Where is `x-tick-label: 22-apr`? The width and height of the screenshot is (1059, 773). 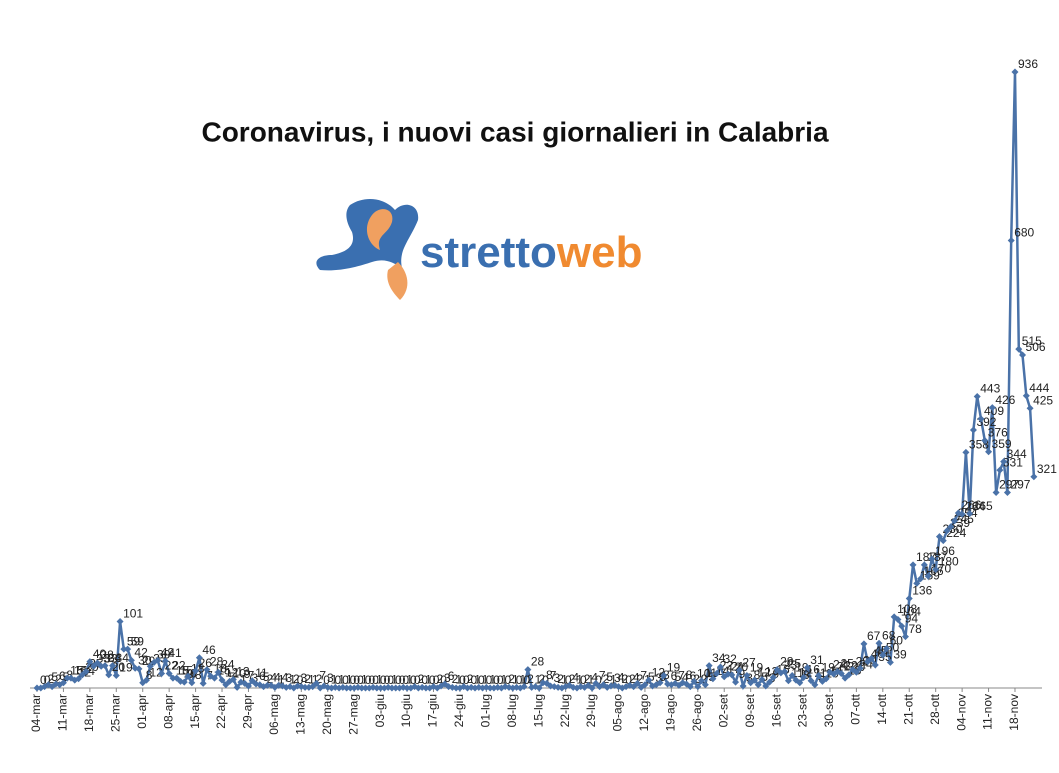 x-tick-label: 22-apr is located at coordinates (221, 711).